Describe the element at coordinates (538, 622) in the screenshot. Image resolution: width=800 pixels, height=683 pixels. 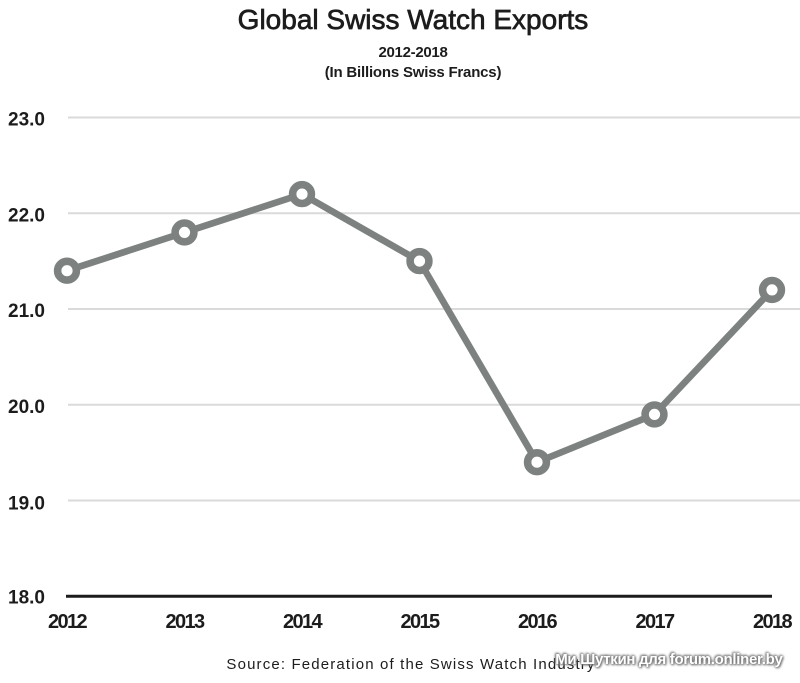
I see `svg-text: 2016` at that location.